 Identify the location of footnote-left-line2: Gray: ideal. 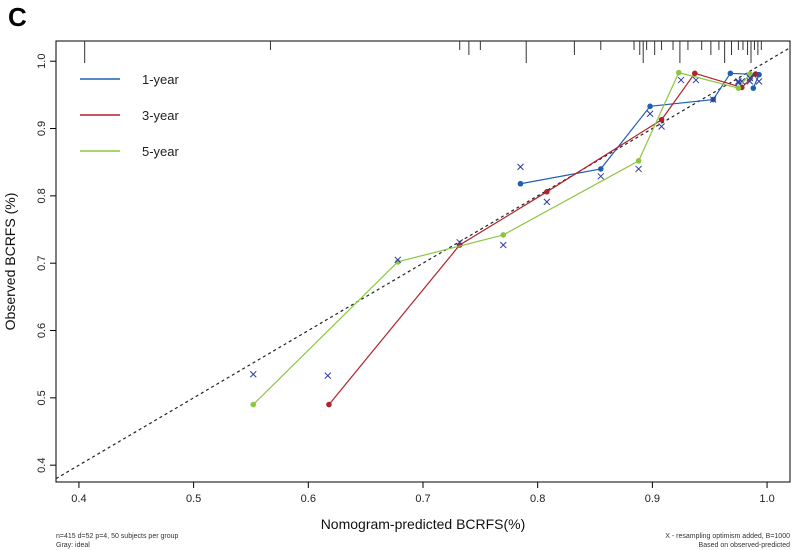
(73, 545).